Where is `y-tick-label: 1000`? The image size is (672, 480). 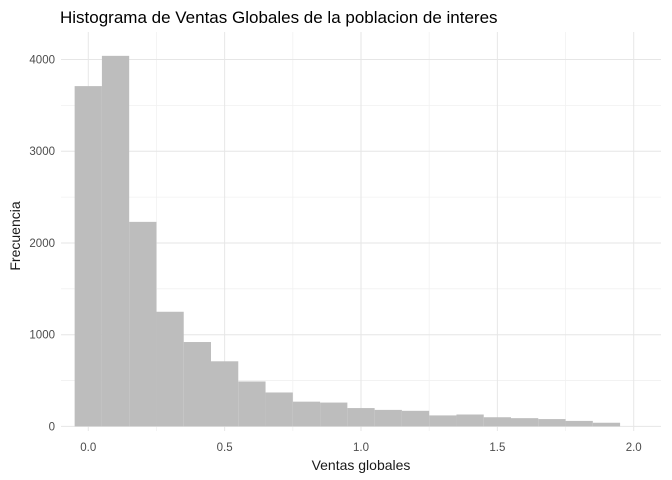
y-tick-label: 1000 is located at coordinates (42, 336).